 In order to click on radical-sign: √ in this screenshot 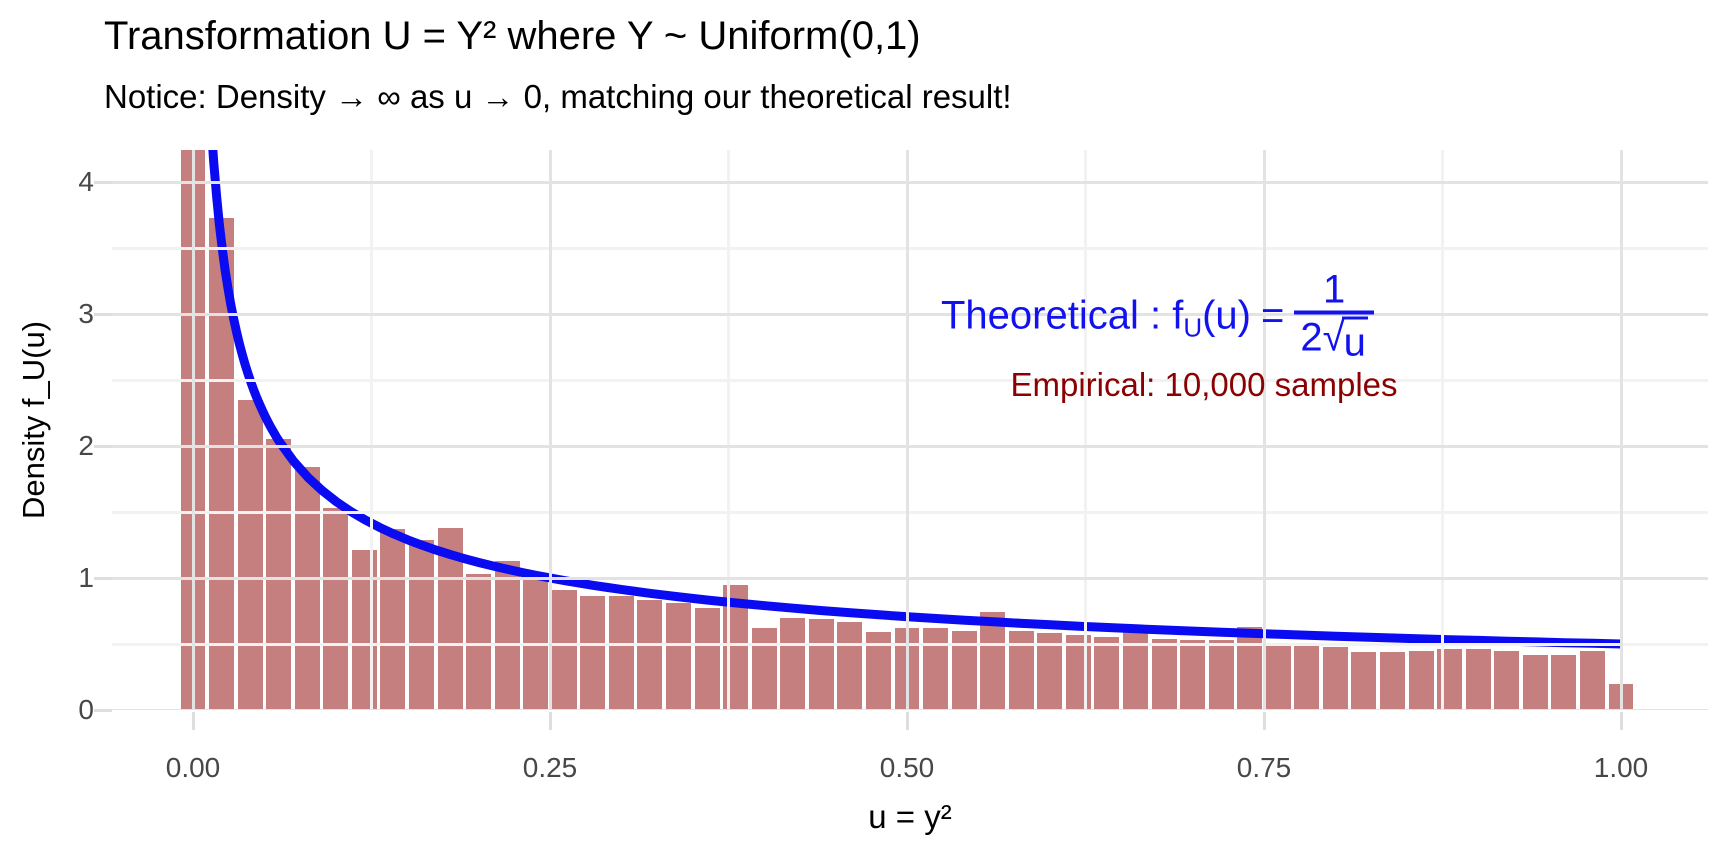, I will do `click(1333, 337)`.